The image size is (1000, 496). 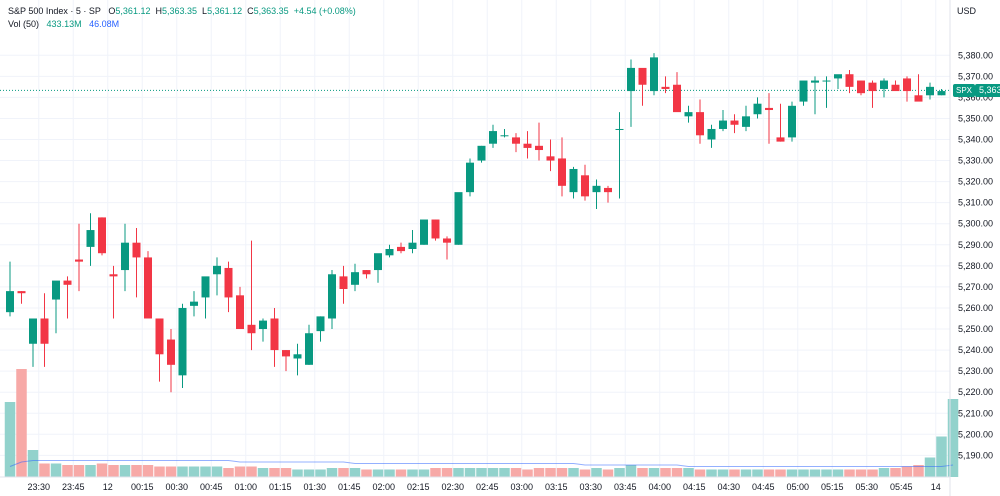 I want to click on price-tick-label: 5,230.00, so click(x=975, y=371).